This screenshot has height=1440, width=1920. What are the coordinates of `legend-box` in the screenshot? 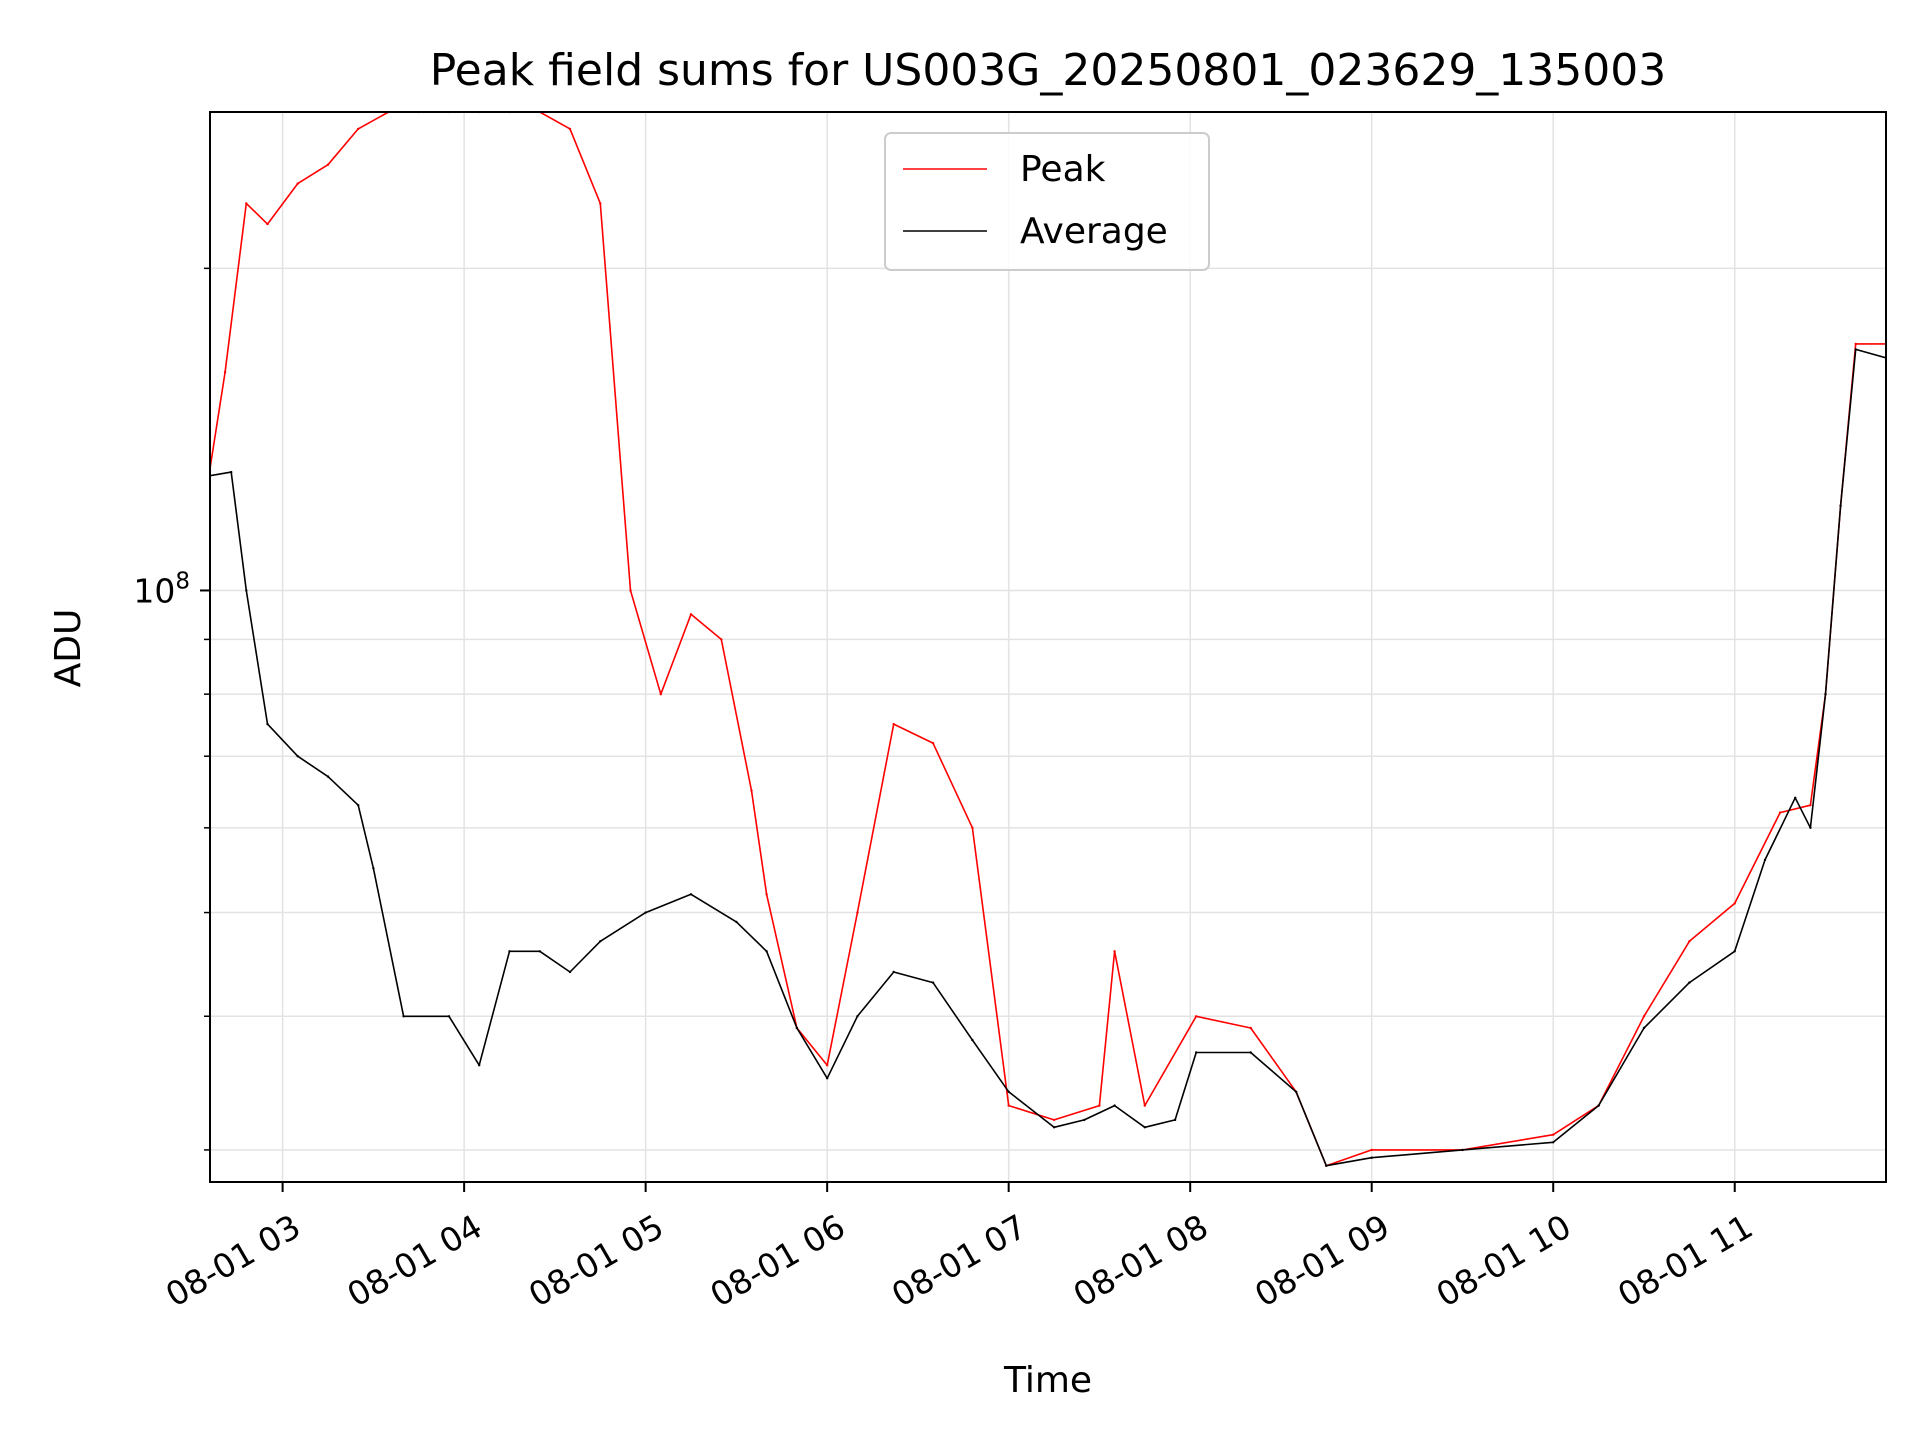 It's located at (1047, 201).